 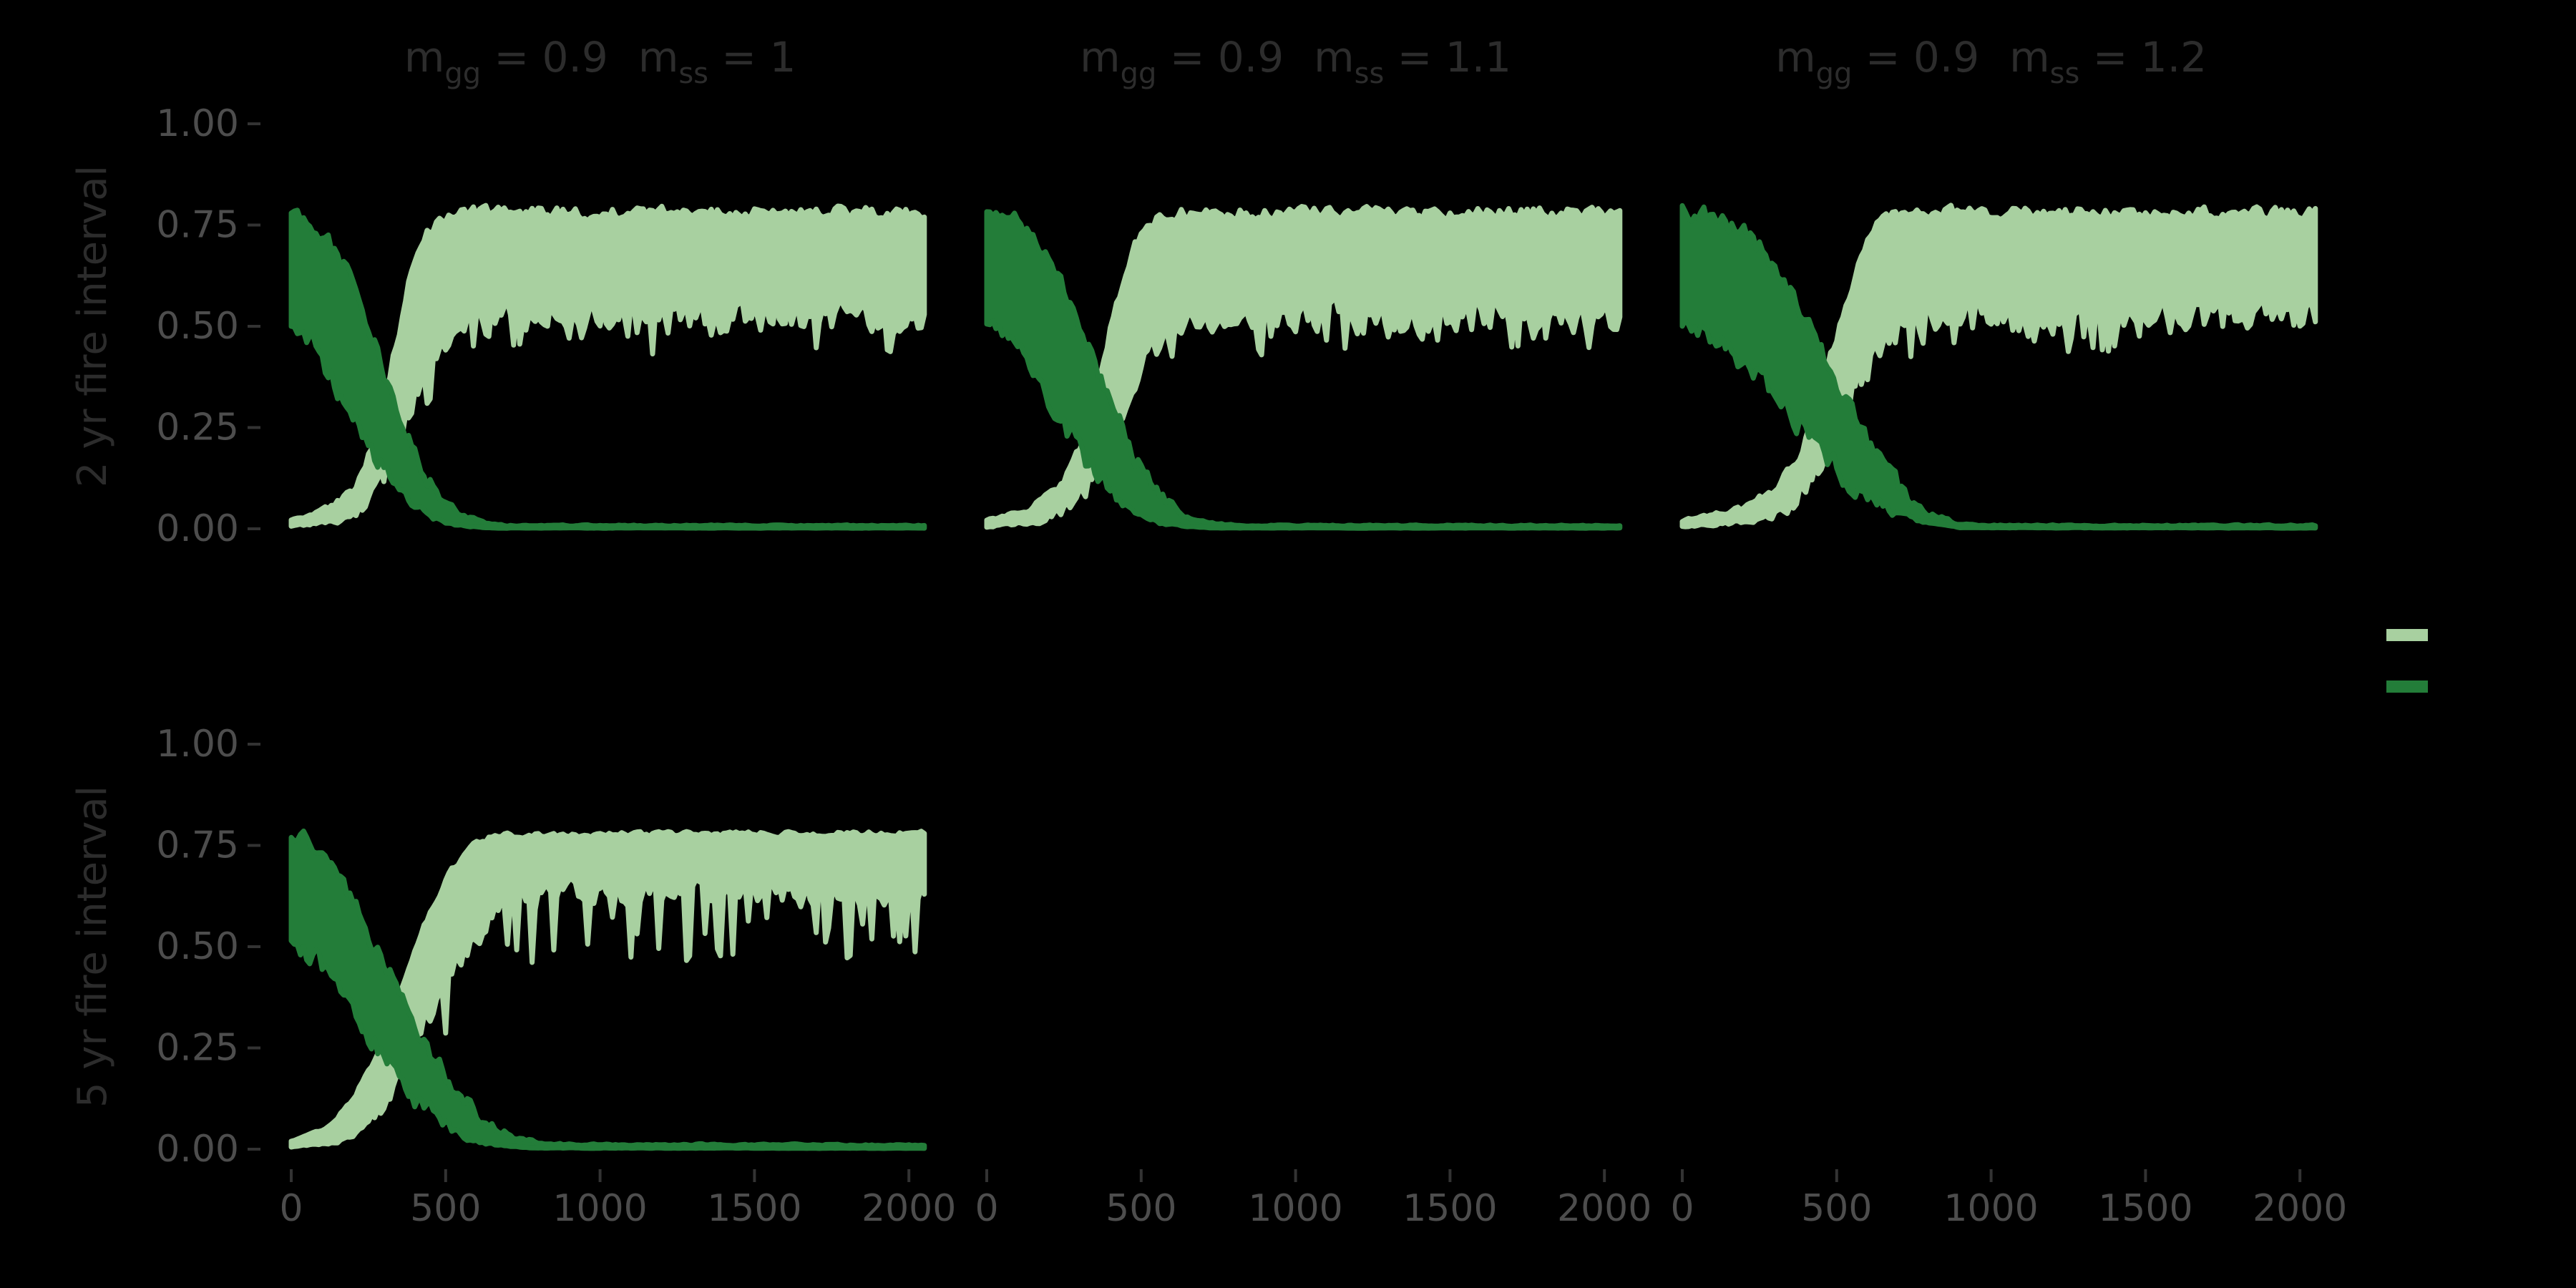 What do you see at coordinates (92, 326) in the screenshot?
I see `row-strip-label-2yr: 2 yr fire interval` at bounding box center [92, 326].